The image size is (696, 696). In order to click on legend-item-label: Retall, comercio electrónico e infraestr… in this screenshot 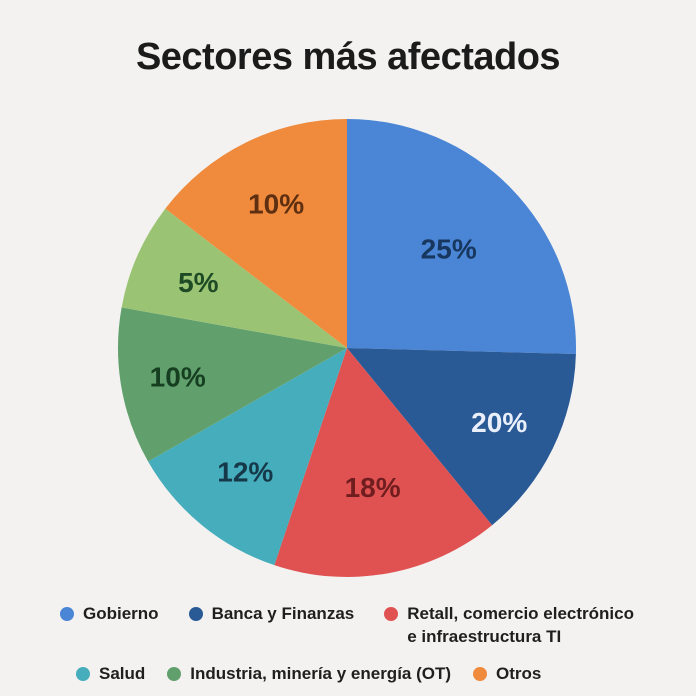, I will do `click(520, 625)`.